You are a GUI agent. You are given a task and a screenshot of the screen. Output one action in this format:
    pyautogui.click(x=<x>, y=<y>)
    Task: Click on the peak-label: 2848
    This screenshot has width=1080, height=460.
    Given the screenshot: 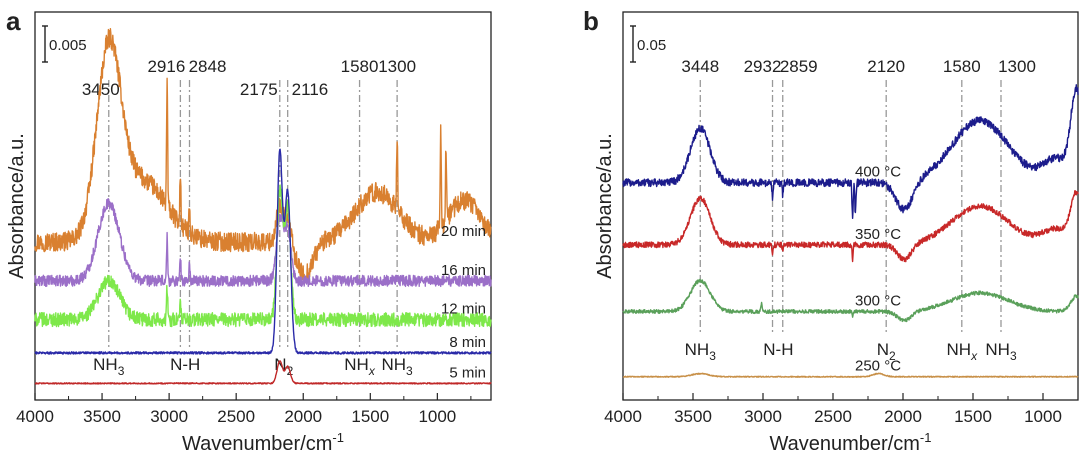 What is the action you would take?
    pyautogui.click(x=208, y=66)
    